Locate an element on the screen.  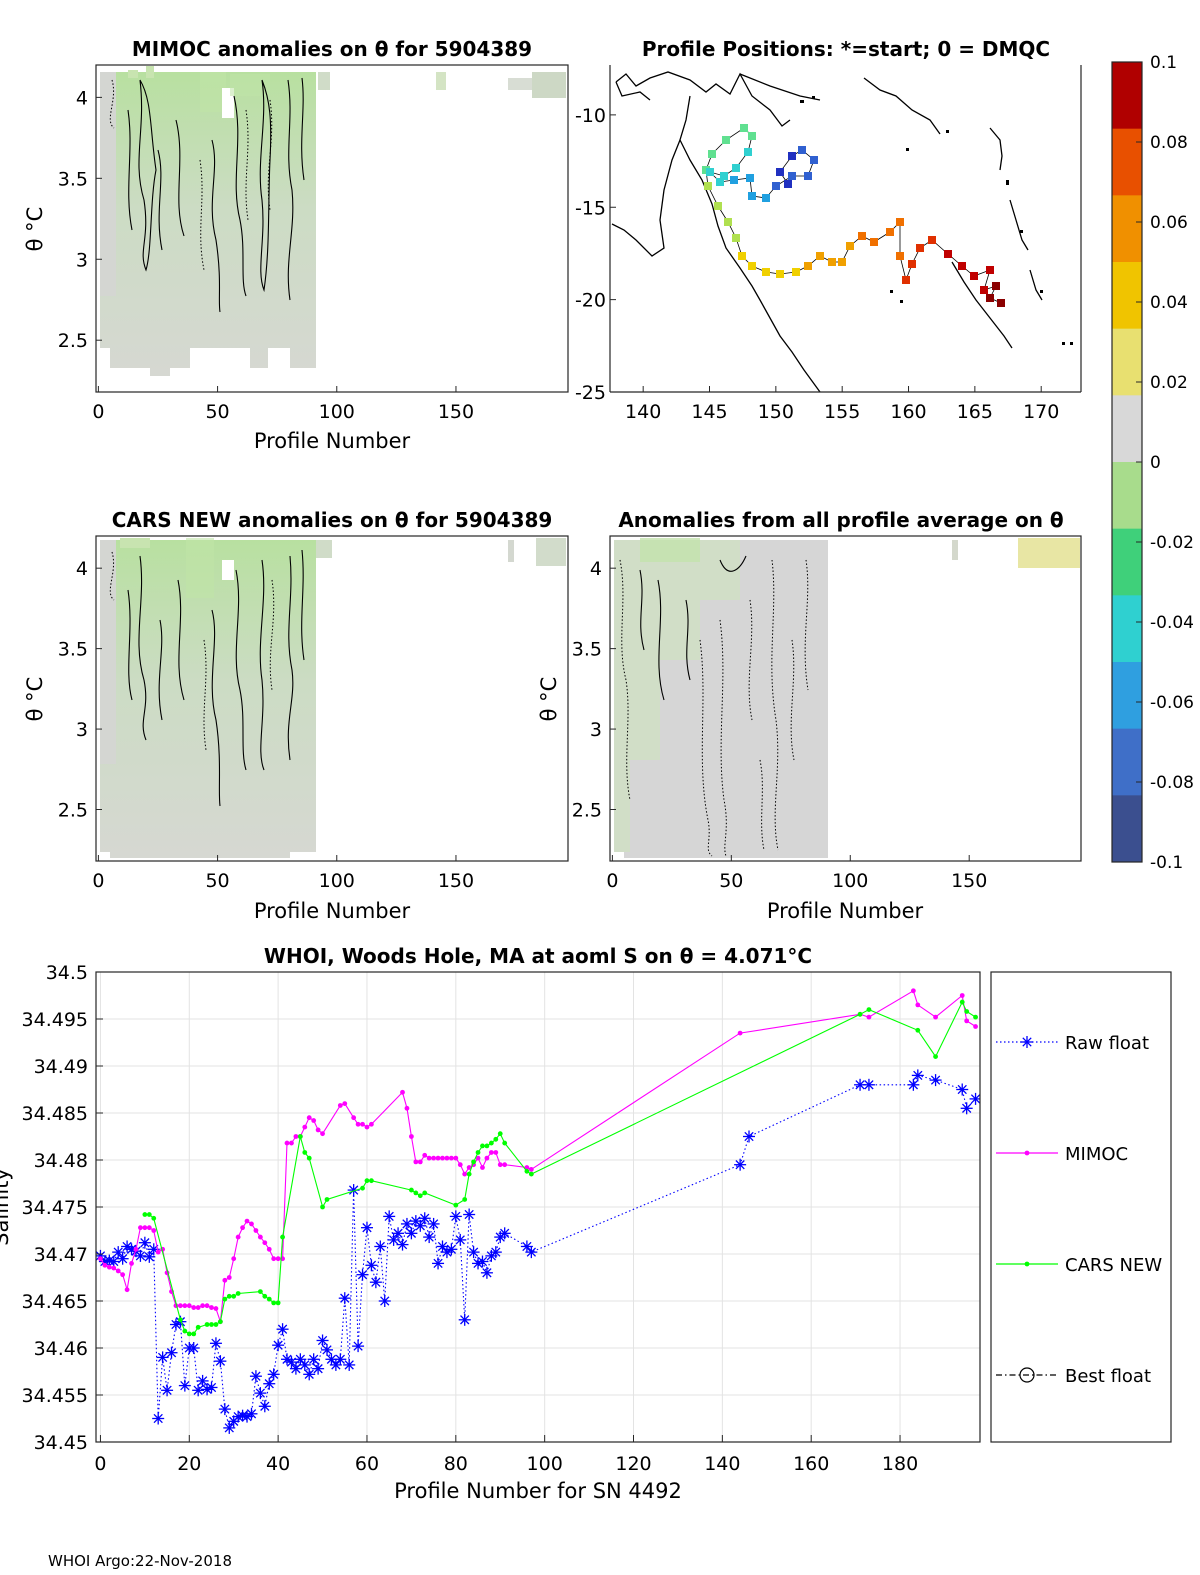
average-ytick-label: 2.5 is located at coordinates (587, 811).